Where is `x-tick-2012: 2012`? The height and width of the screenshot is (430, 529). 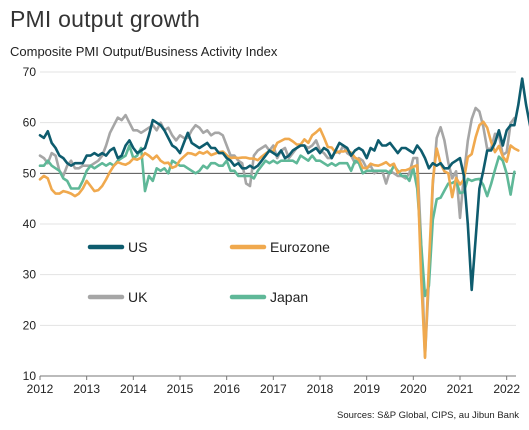 x-tick-2012: 2012 is located at coordinates (40, 389).